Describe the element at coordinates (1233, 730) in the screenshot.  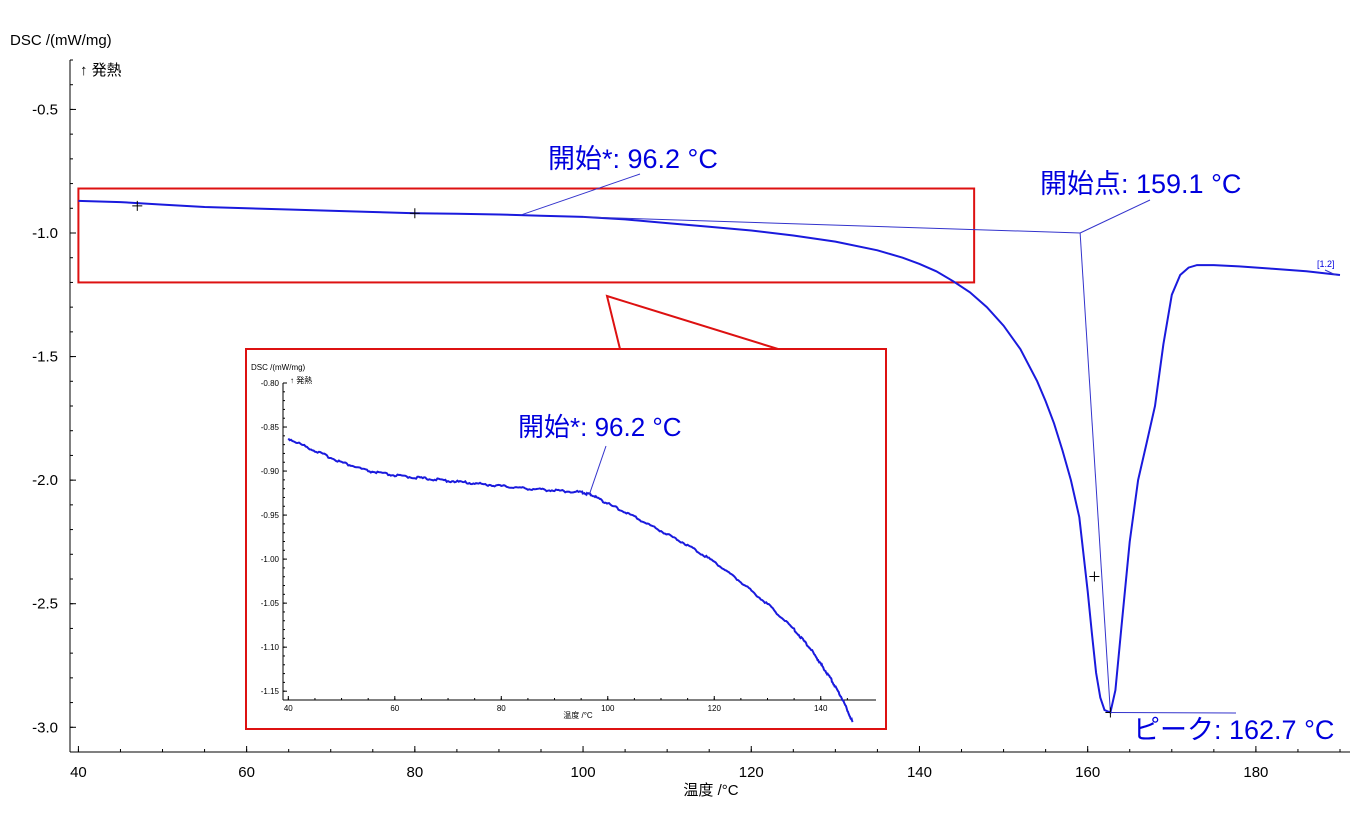
I see `annotation-peak: ピーク: 162.7 °C` at that location.